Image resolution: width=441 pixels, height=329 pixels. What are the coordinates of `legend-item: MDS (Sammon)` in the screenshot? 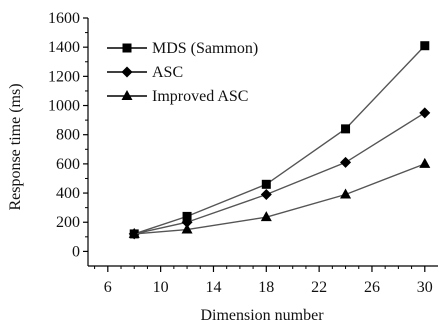 It's located at (182, 48).